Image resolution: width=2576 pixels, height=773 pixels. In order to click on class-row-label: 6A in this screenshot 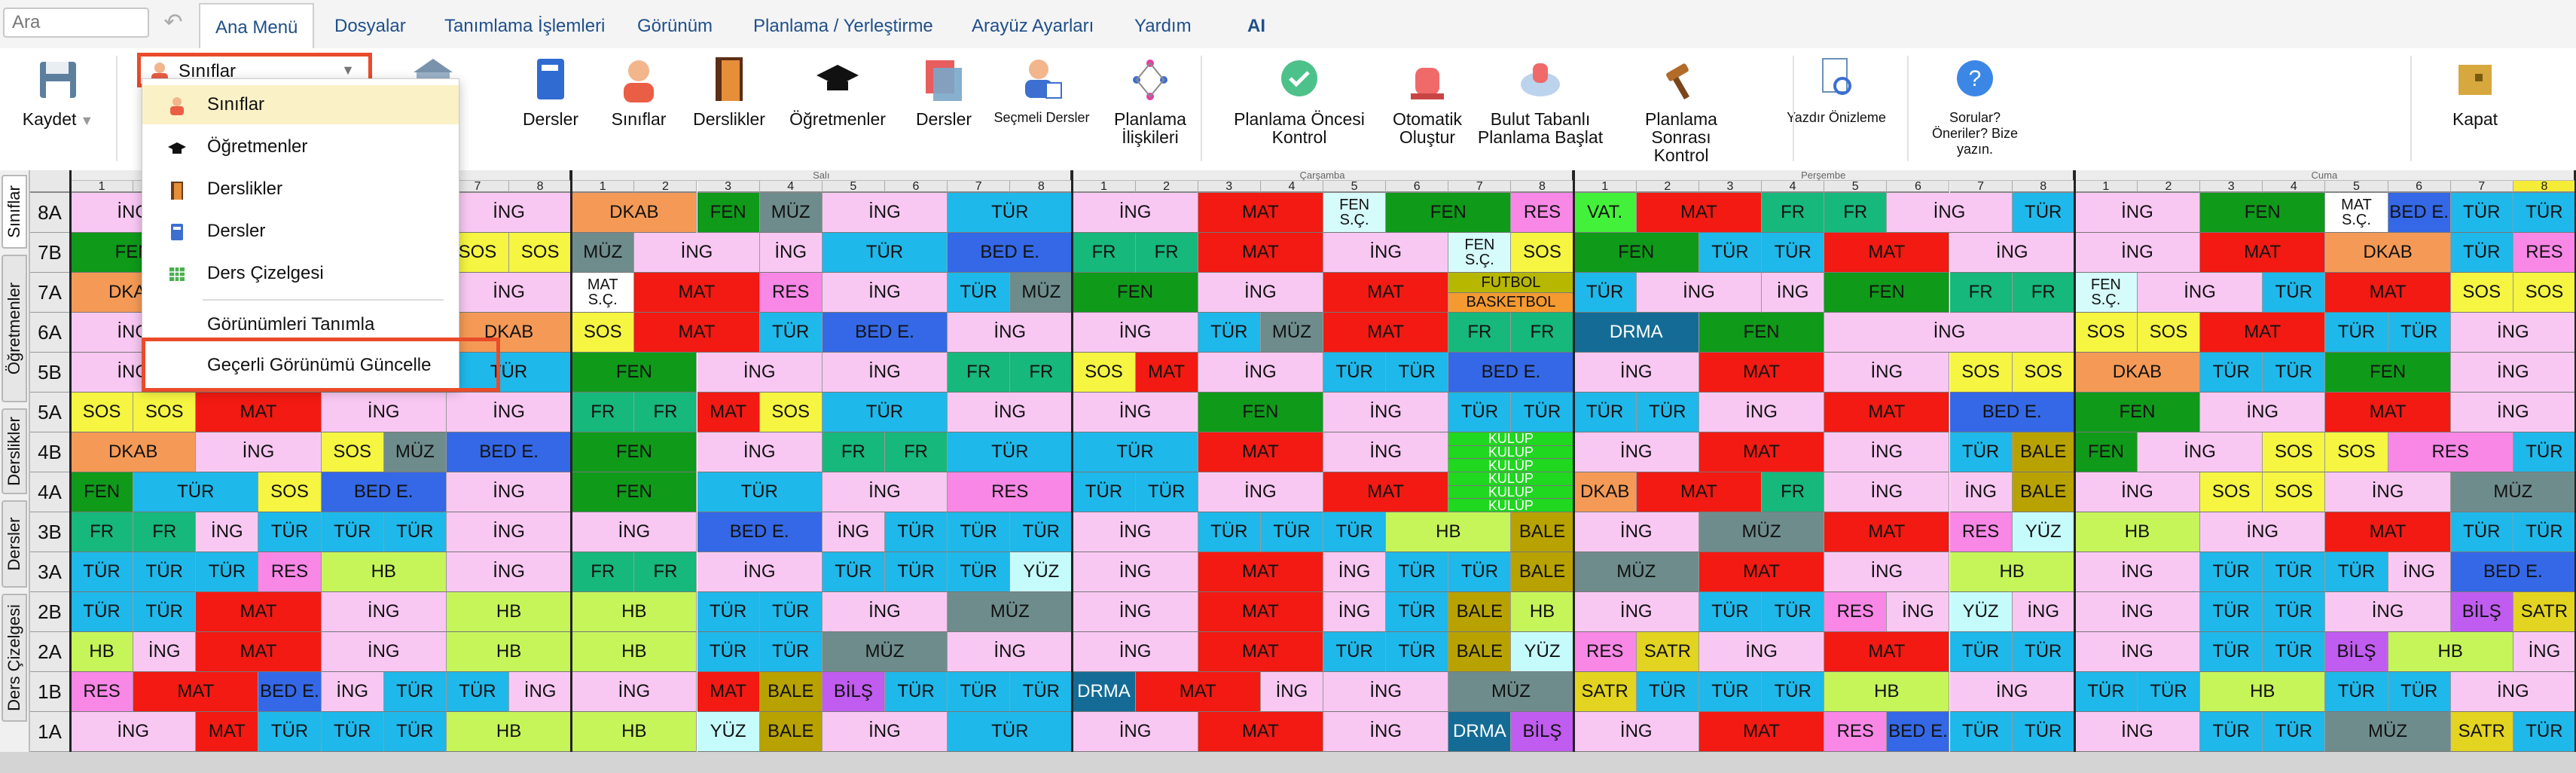, I will do `click(51, 333)`.